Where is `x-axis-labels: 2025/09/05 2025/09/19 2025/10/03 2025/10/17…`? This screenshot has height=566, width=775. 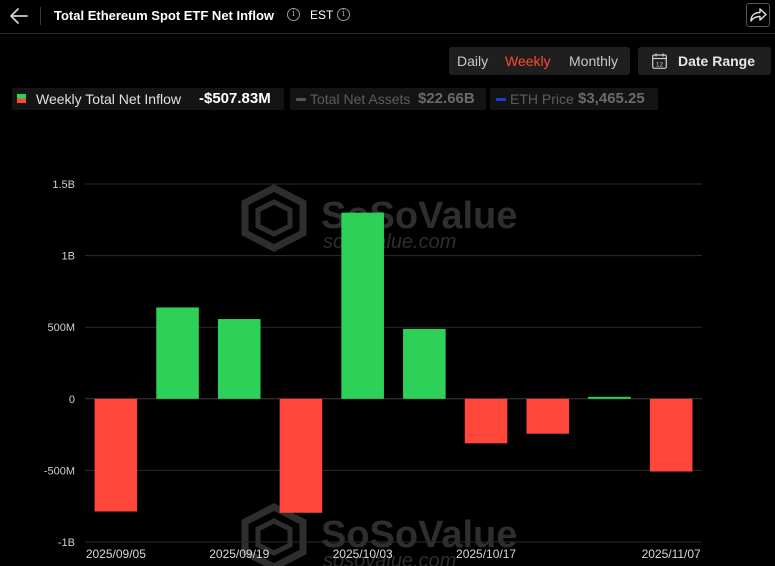
x-axis-labels: 2025/09/05 2025/09/19 2025/10/03 2025/10/17… is located at coordinates (393, 554).